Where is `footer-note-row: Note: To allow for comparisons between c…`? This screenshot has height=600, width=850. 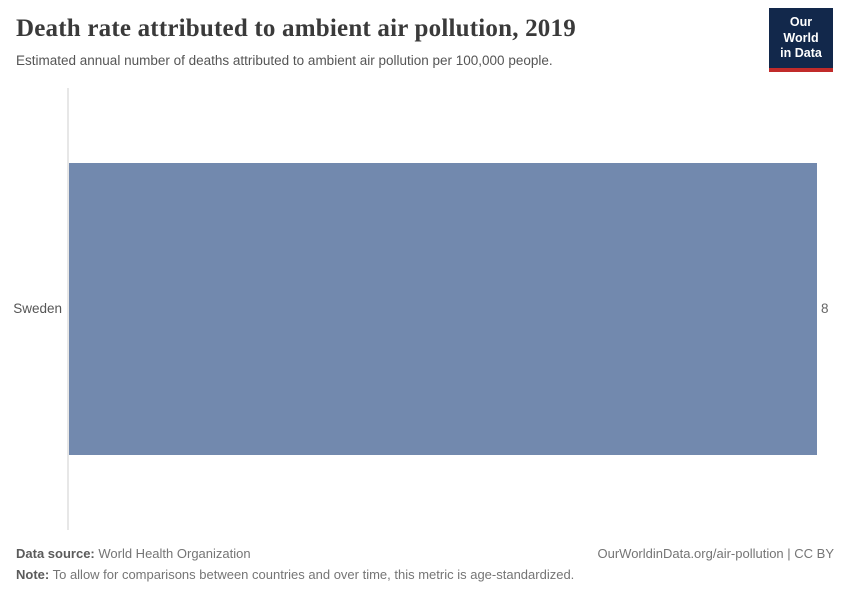
footer-note-row: Note: To allow for comparisons between c… is located at coordinates (425, 575).